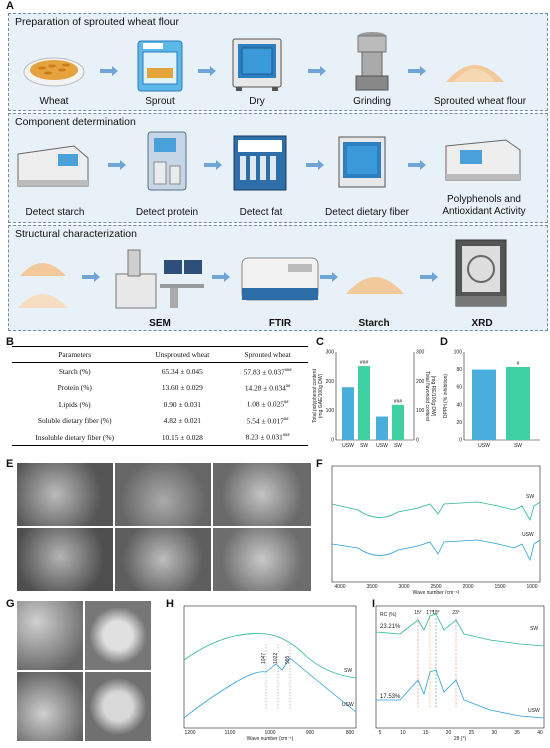 This screenshot has height=748, width=550. Describe the element at coordinates (264, 371) in the screenshot. I see `table-value: 57.83 ± 0.037` at that location.